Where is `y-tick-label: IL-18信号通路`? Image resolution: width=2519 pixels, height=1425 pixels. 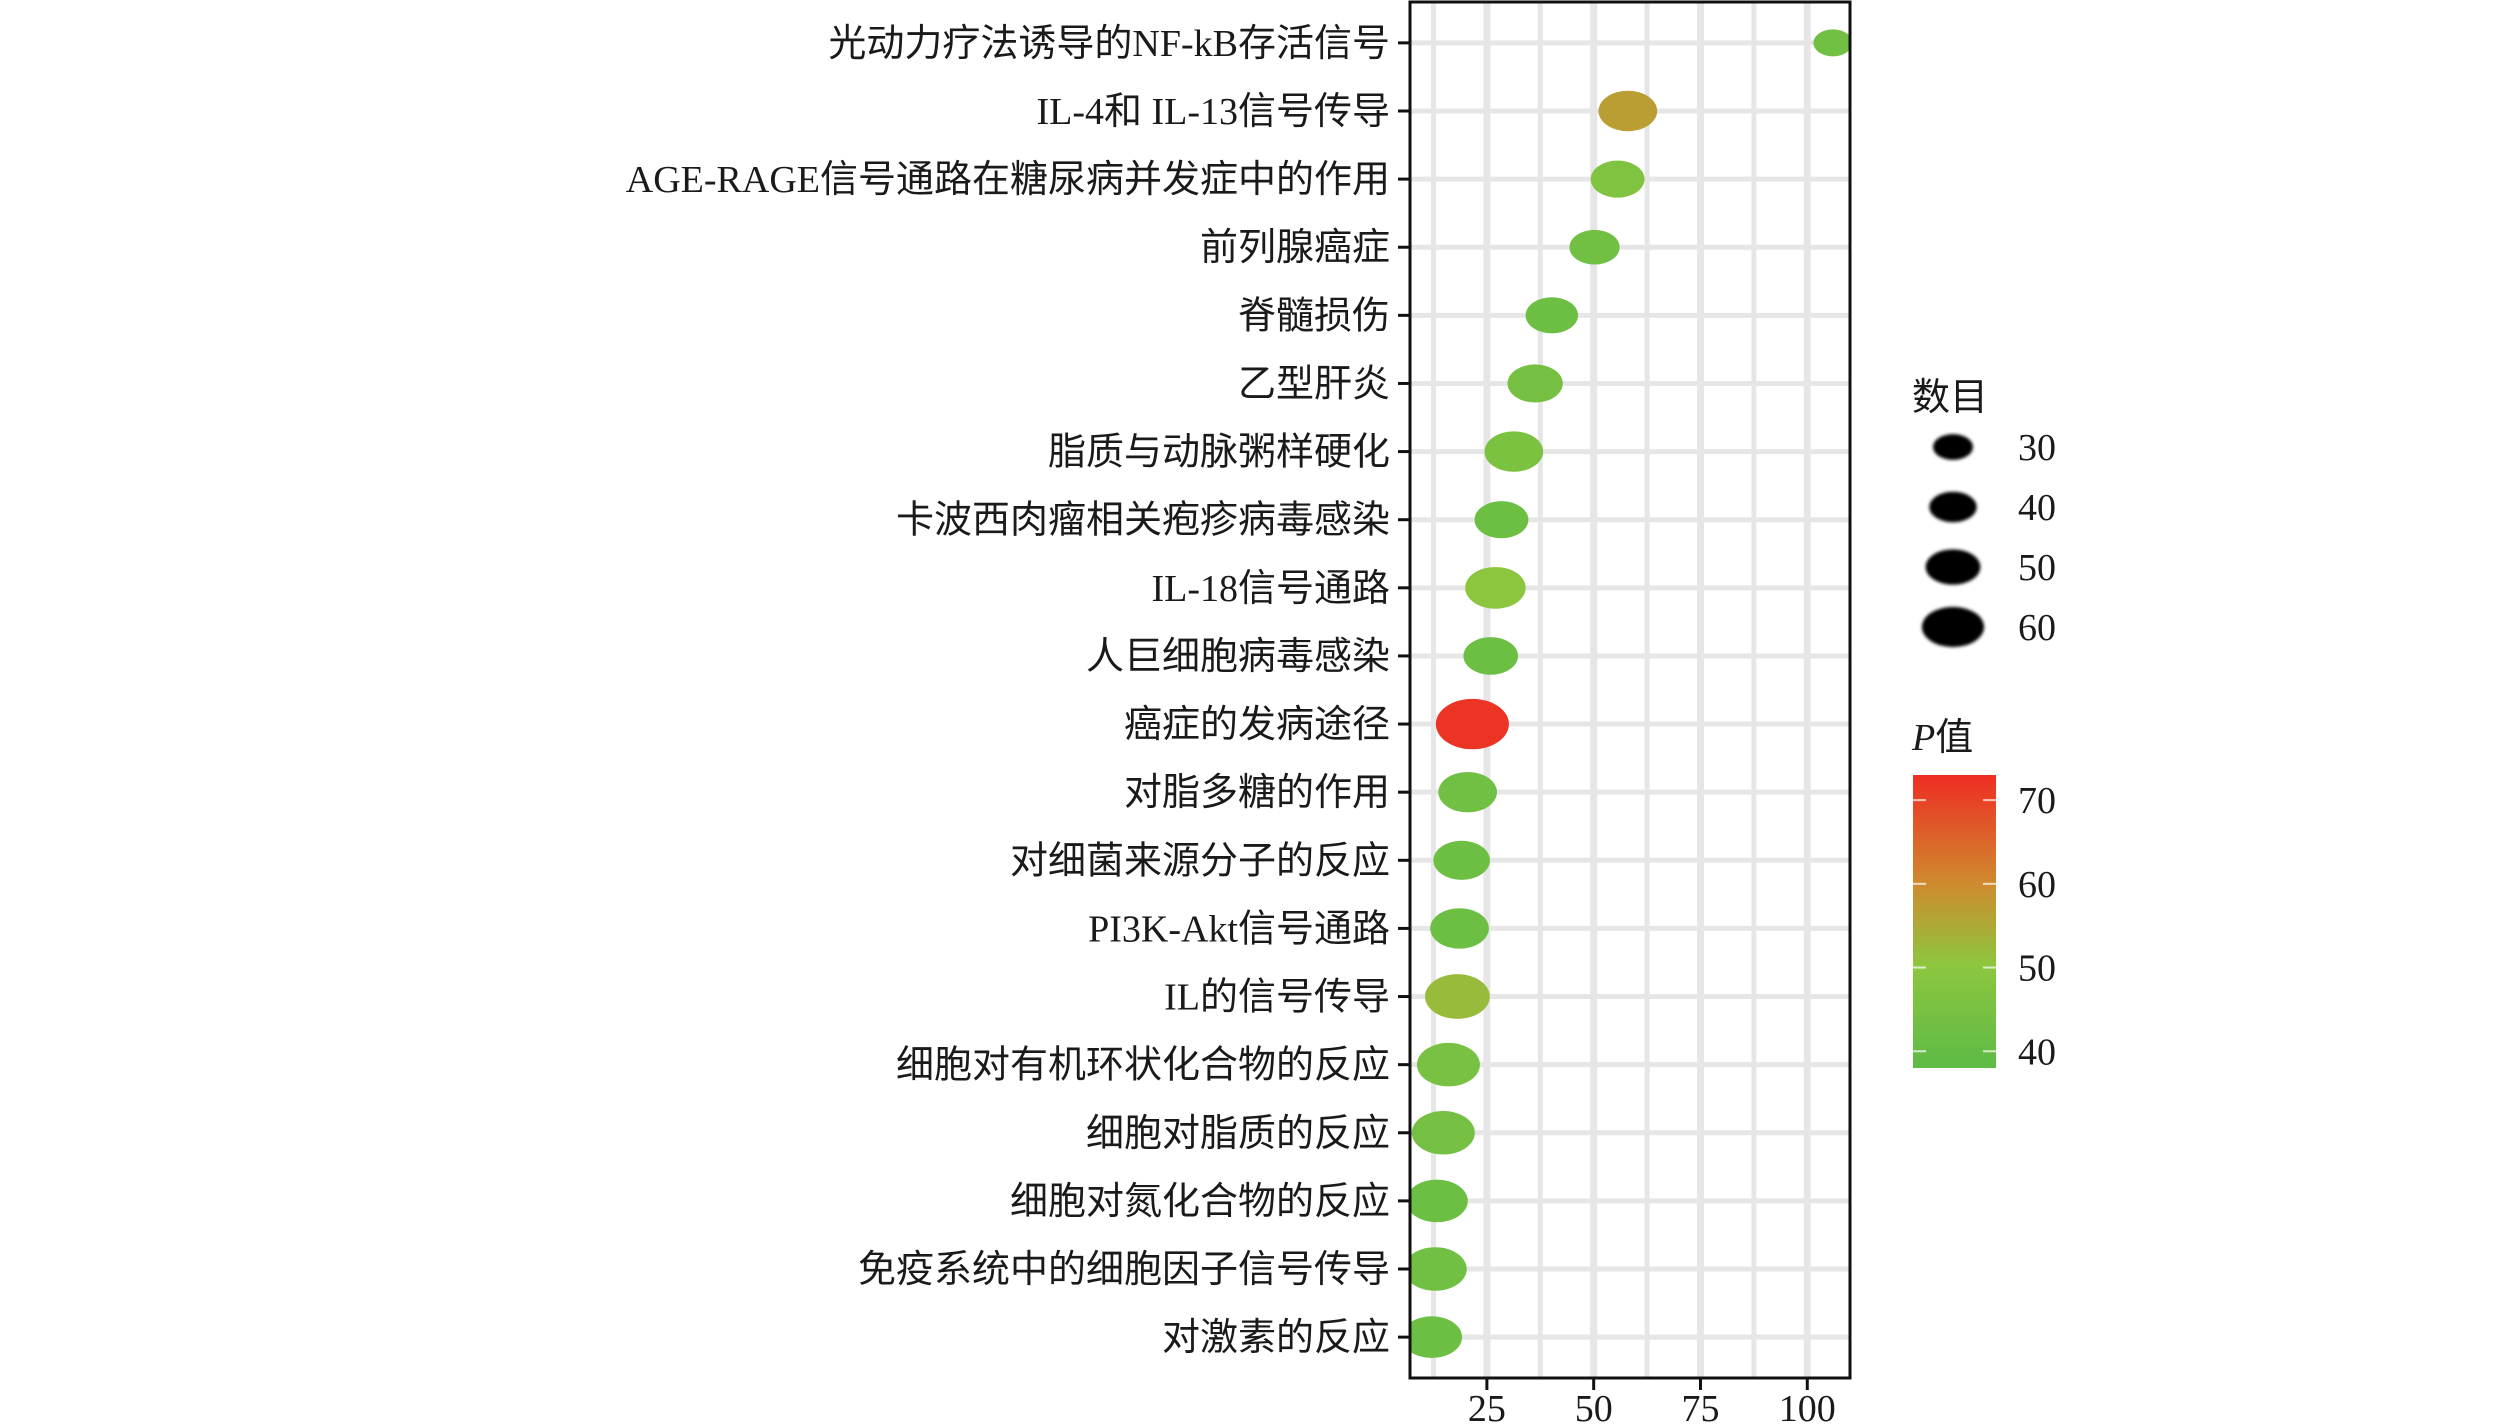
y-tick-label: IL-18信号通路 is located at coordinates (1270, 589).